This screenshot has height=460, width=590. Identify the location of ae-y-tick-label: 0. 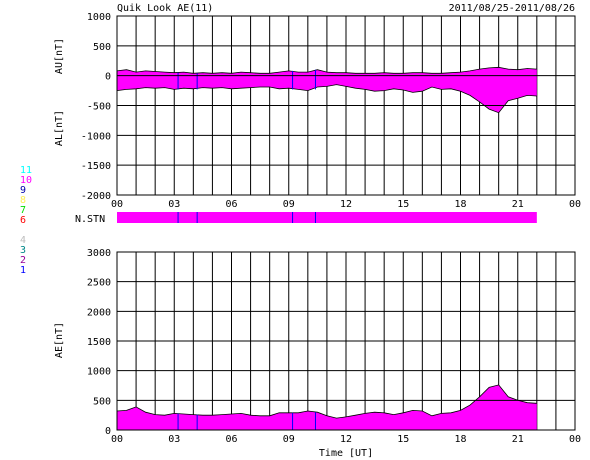
(108, 431).